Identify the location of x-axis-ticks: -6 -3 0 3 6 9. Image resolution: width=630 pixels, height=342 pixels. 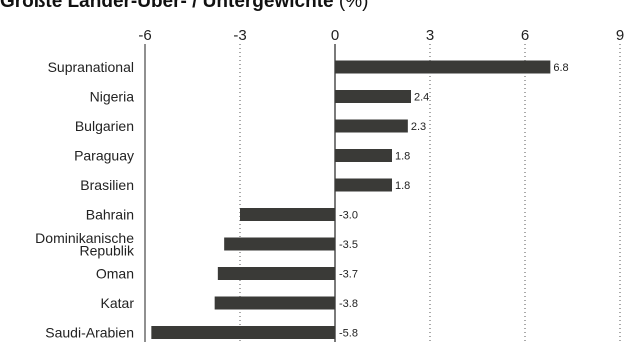
(381, 35).